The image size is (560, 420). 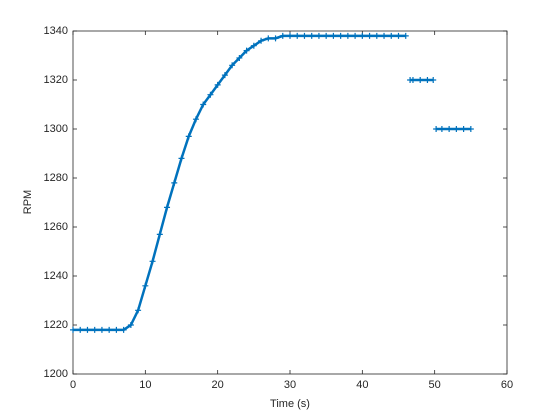 I want to click on x-tick-label: 30, so click(x=290, y=385).